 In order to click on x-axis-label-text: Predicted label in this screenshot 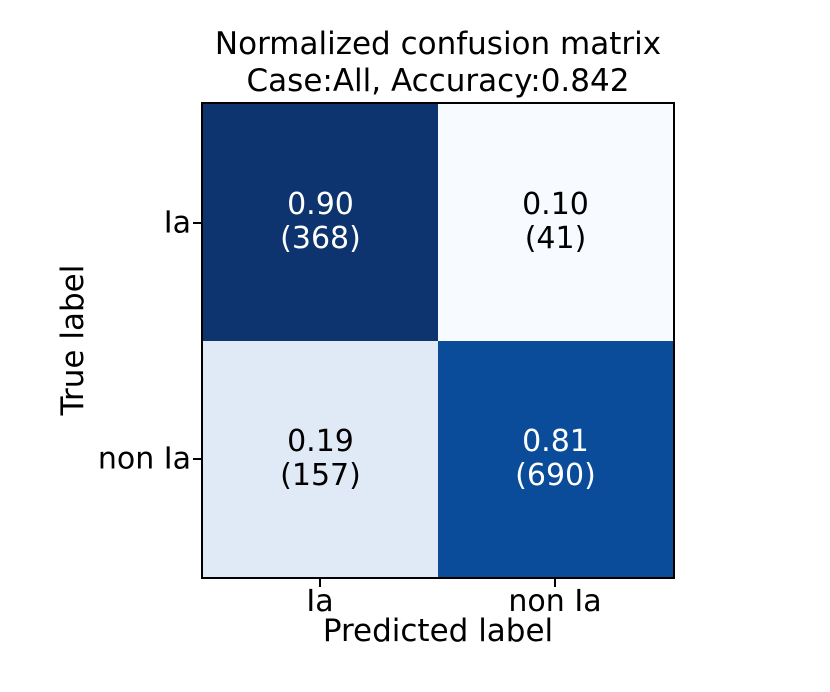, I will do `click(438, 631)`.